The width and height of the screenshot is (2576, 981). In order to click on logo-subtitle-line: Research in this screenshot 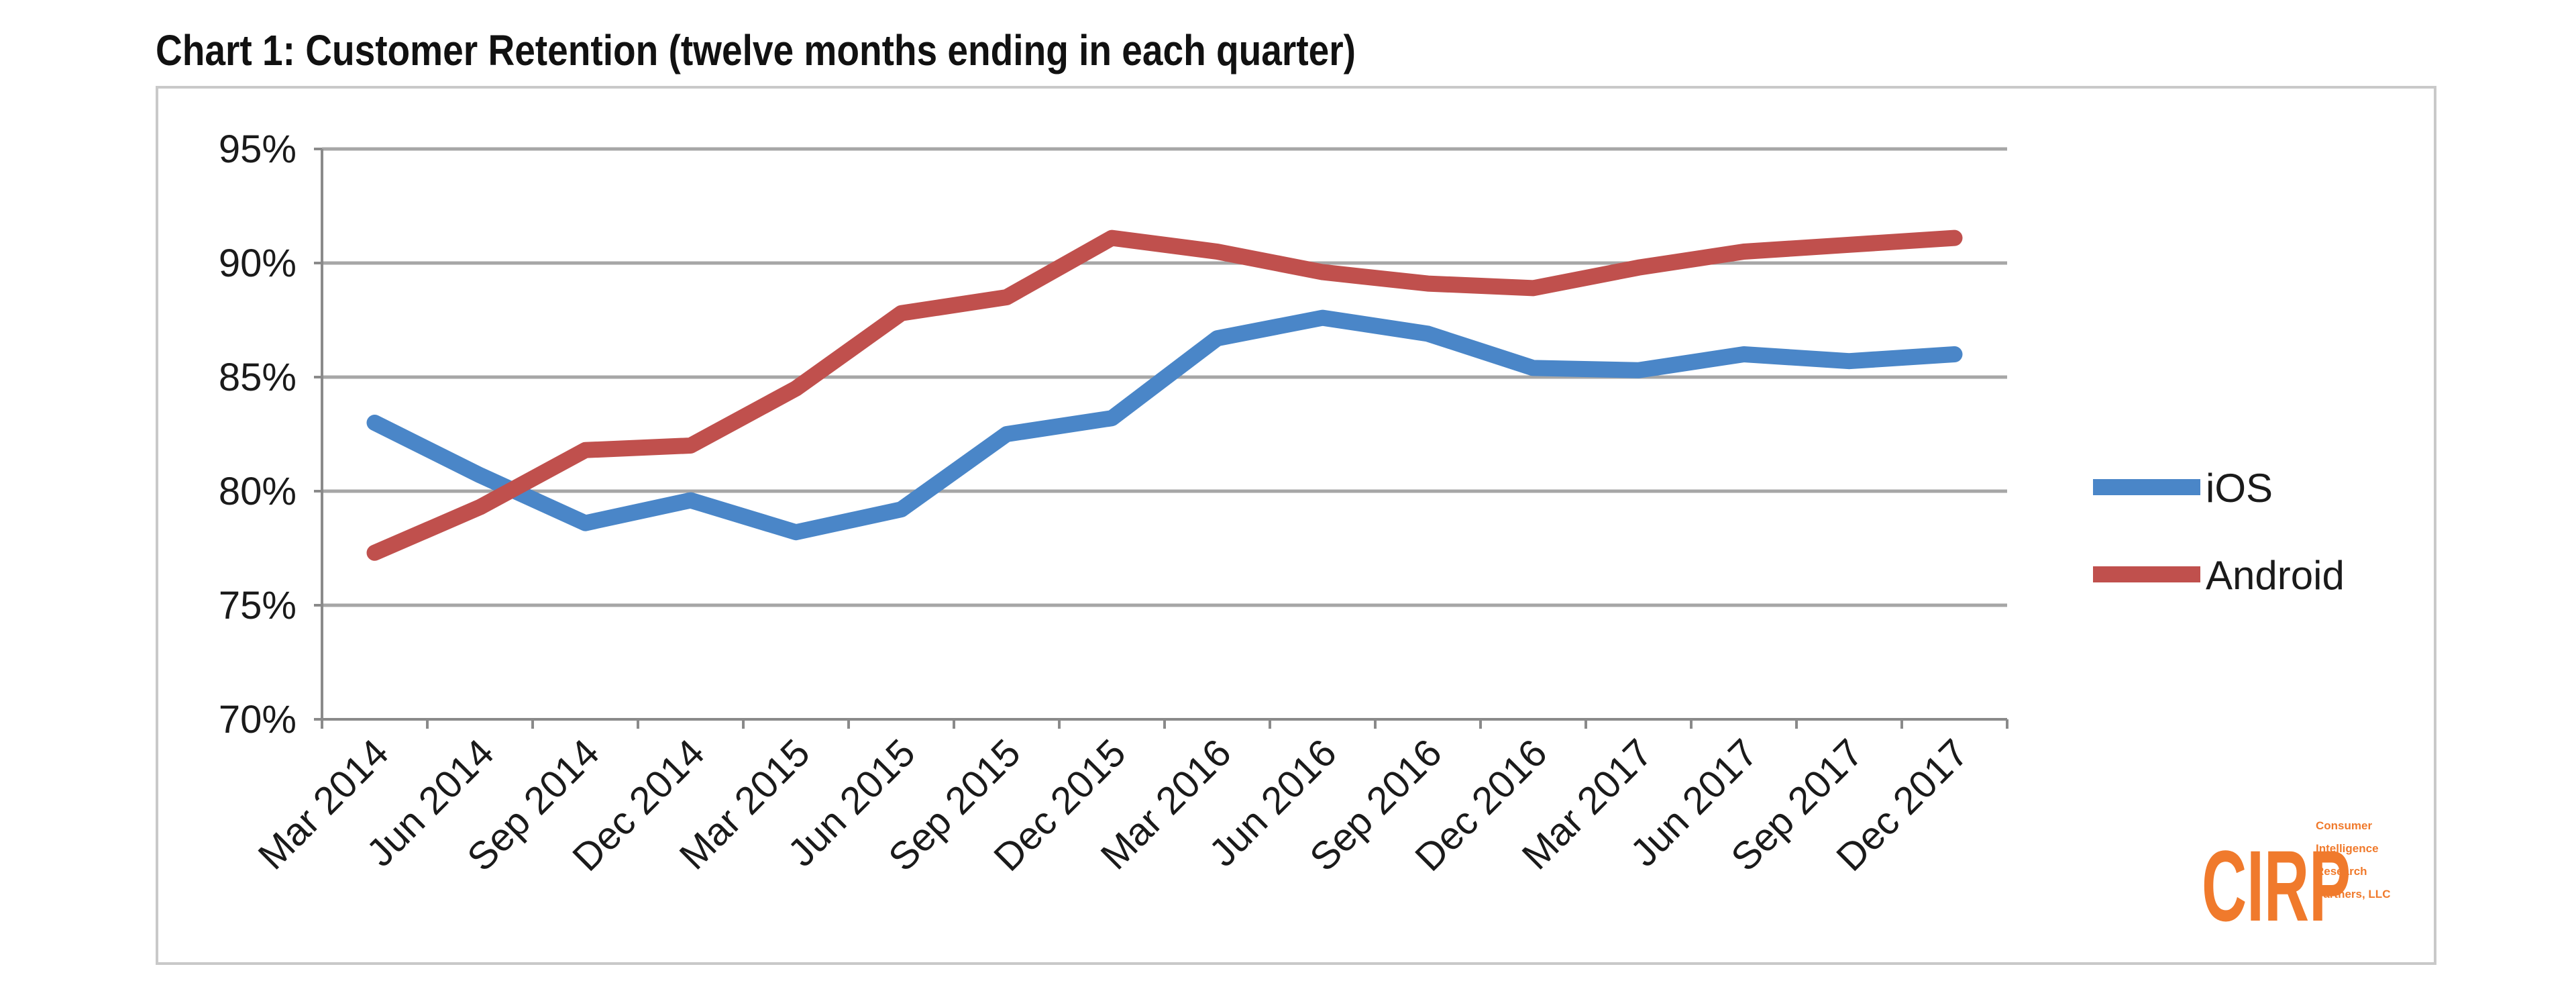, I will do `click(2341, 871)`.